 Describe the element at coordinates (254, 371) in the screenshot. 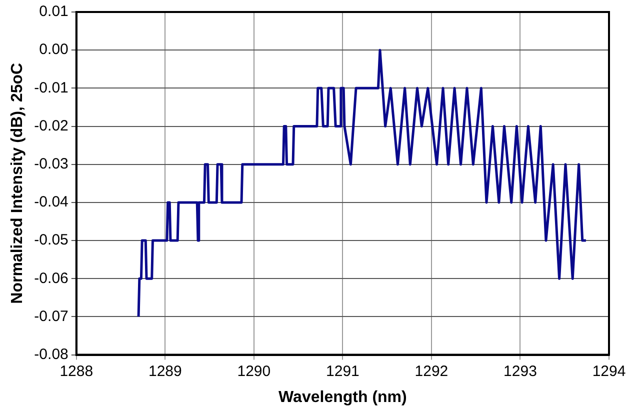

I see `x-tick-label: 1290` at that location.